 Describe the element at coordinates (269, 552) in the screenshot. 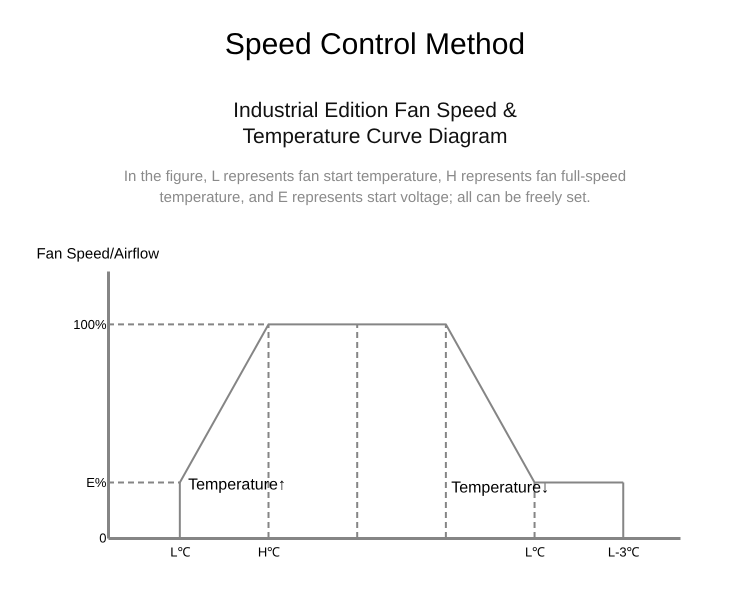

I see `x-tick-label: H℃` at that location.